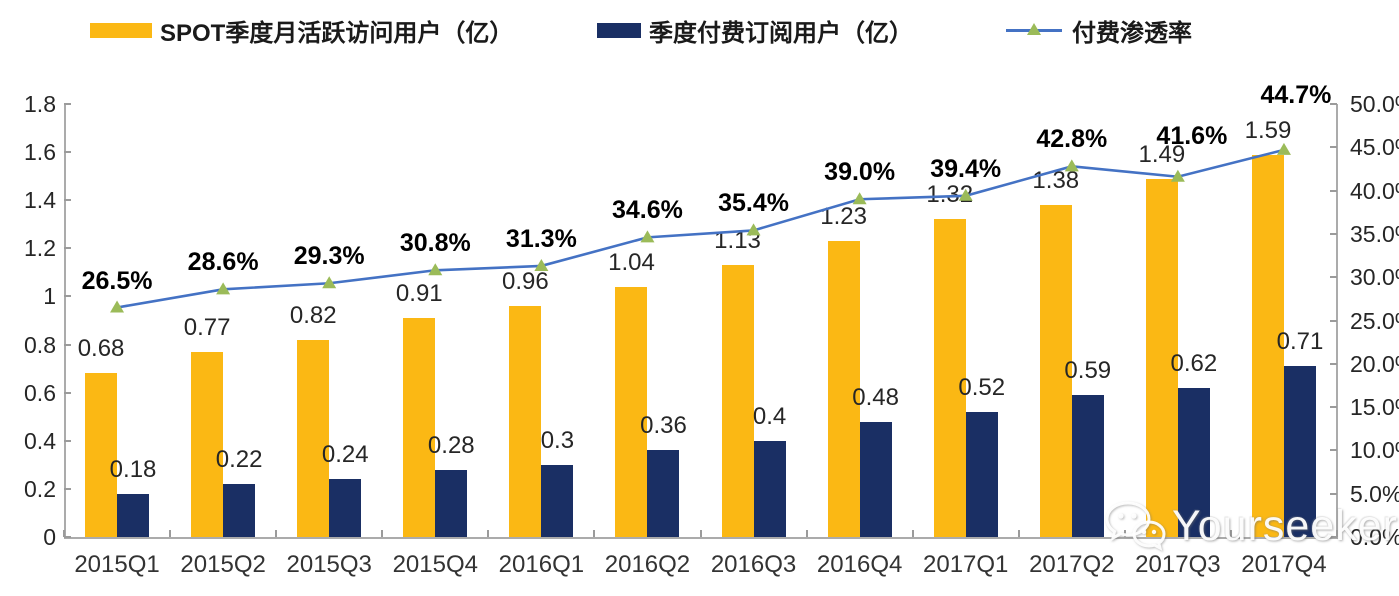 The height and width of the screenshot is (596, 1399). Describe the element at coordinates (40, 488) in the screenshot. I see `left-axis-tick-label: 0.2` at that location.